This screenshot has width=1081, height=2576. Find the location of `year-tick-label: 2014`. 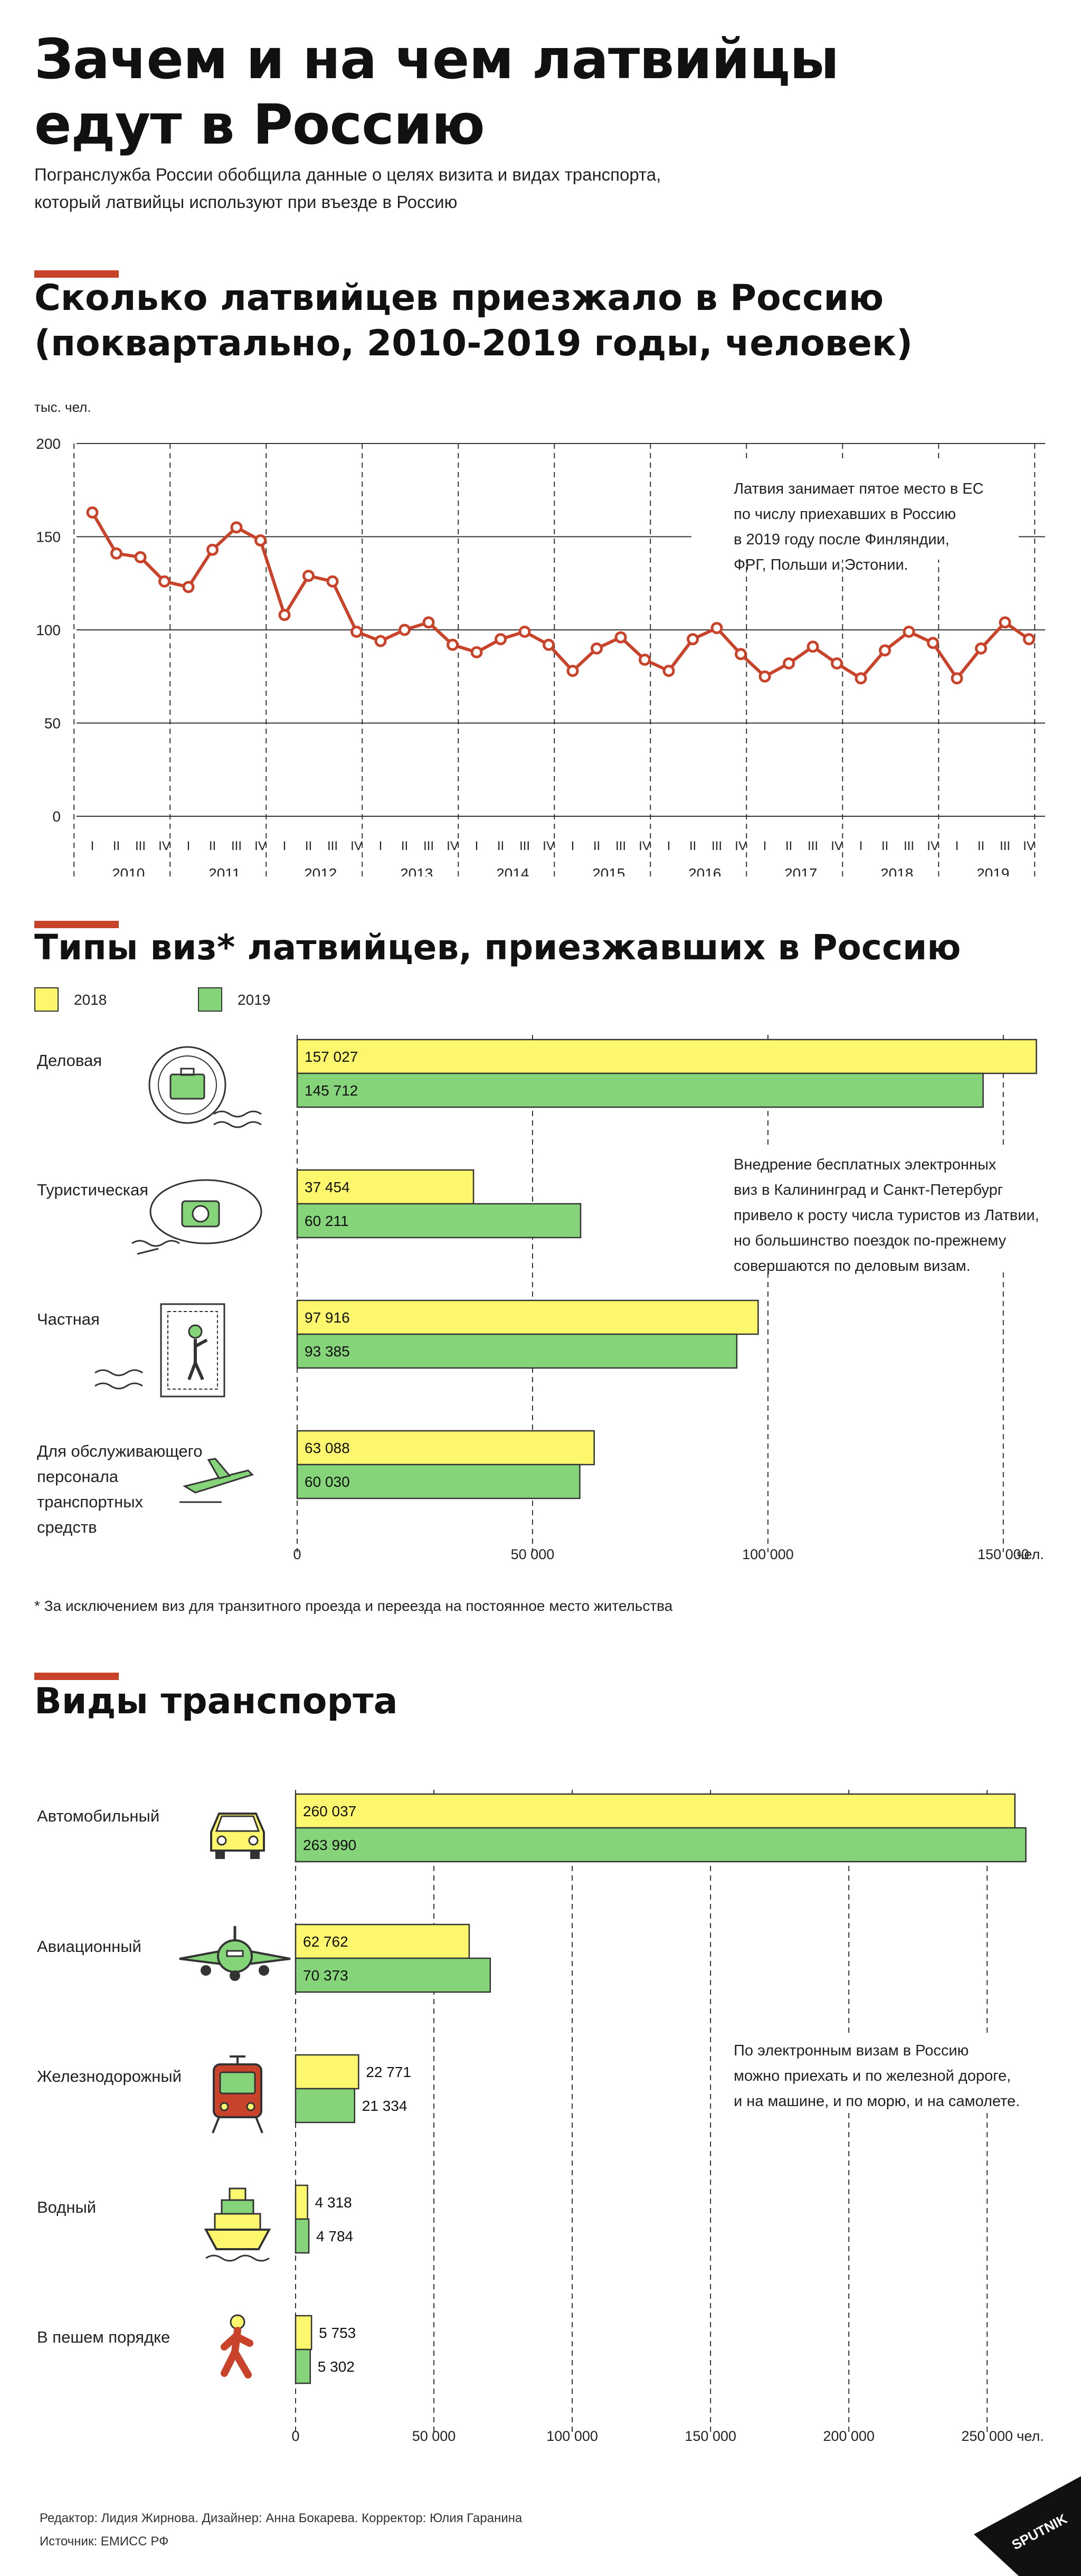

year-tick-label: 2014 is located at coordinates (512, 870).